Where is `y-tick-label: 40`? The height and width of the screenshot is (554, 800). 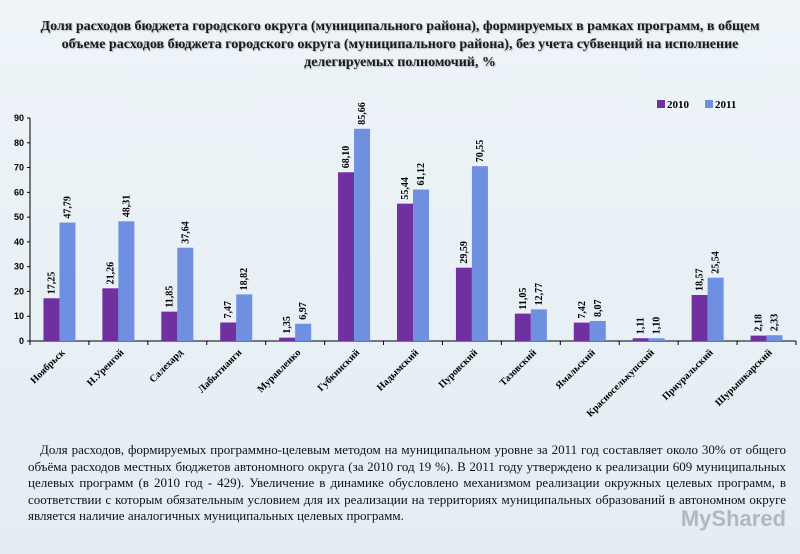 y-tick-label: 40 is located at coordinates (19, 242).